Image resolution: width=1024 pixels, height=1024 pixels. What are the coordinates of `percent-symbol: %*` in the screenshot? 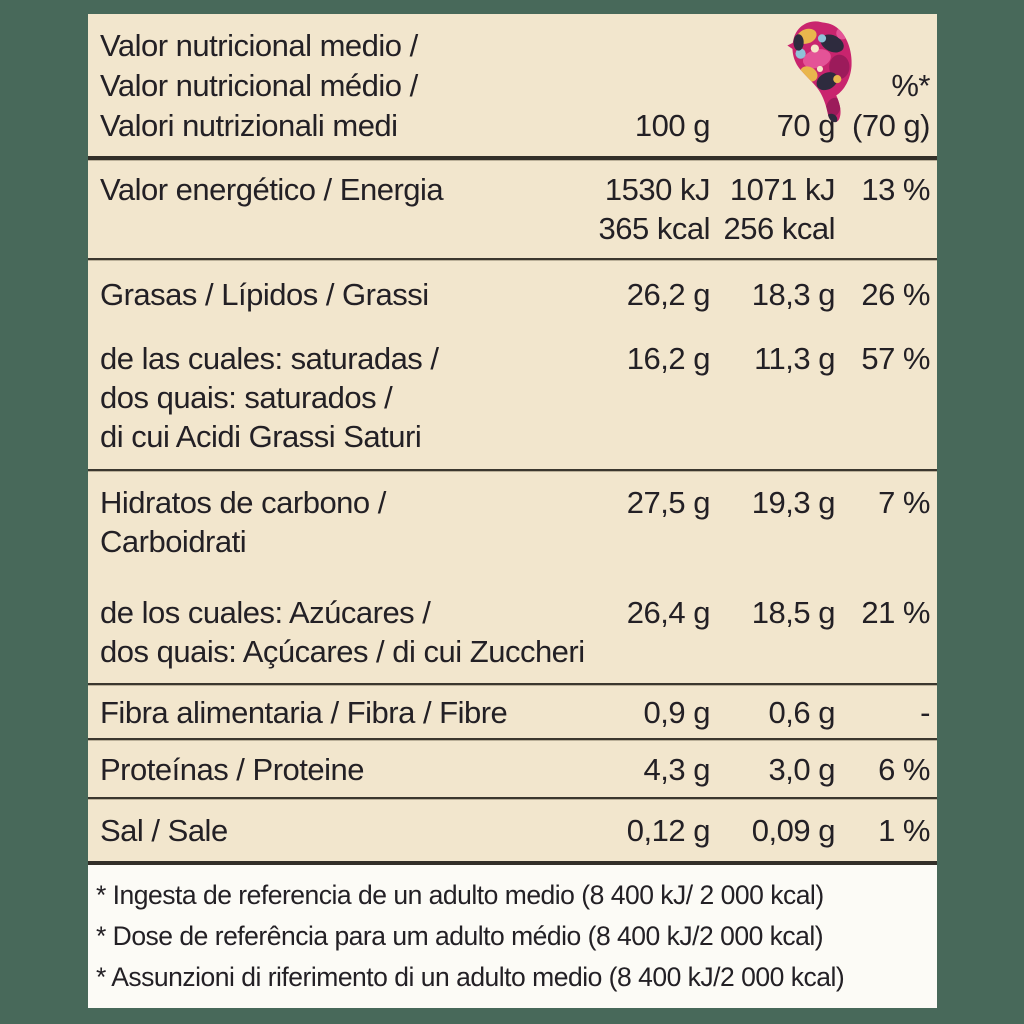 It's located at (910, 85).